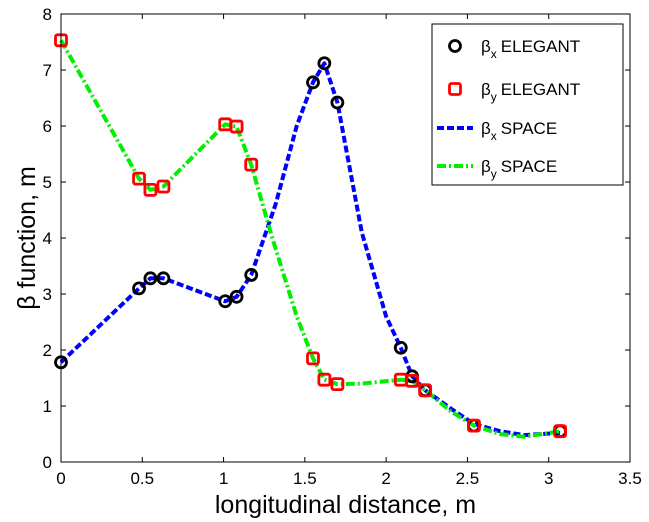  Describe the element at coordinates (530, 92) in the screenshot. I see `legend-label-1: βy ELEGANT` at that location.